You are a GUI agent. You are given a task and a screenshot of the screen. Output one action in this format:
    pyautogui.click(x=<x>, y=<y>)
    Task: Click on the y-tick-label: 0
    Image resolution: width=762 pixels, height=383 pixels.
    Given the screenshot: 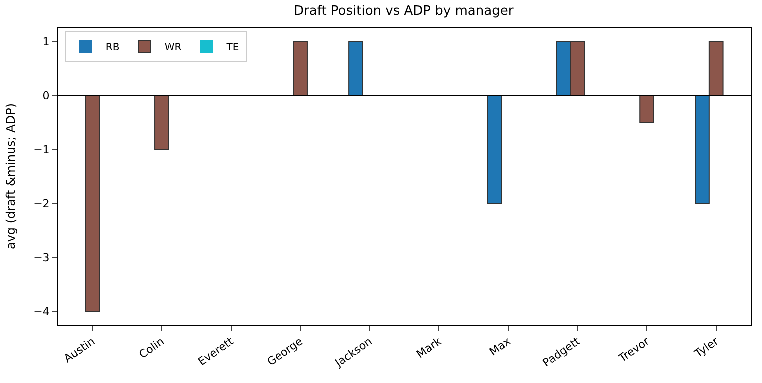 What is the action you would take?
    pyautogui.click(x=46, y=95)
    